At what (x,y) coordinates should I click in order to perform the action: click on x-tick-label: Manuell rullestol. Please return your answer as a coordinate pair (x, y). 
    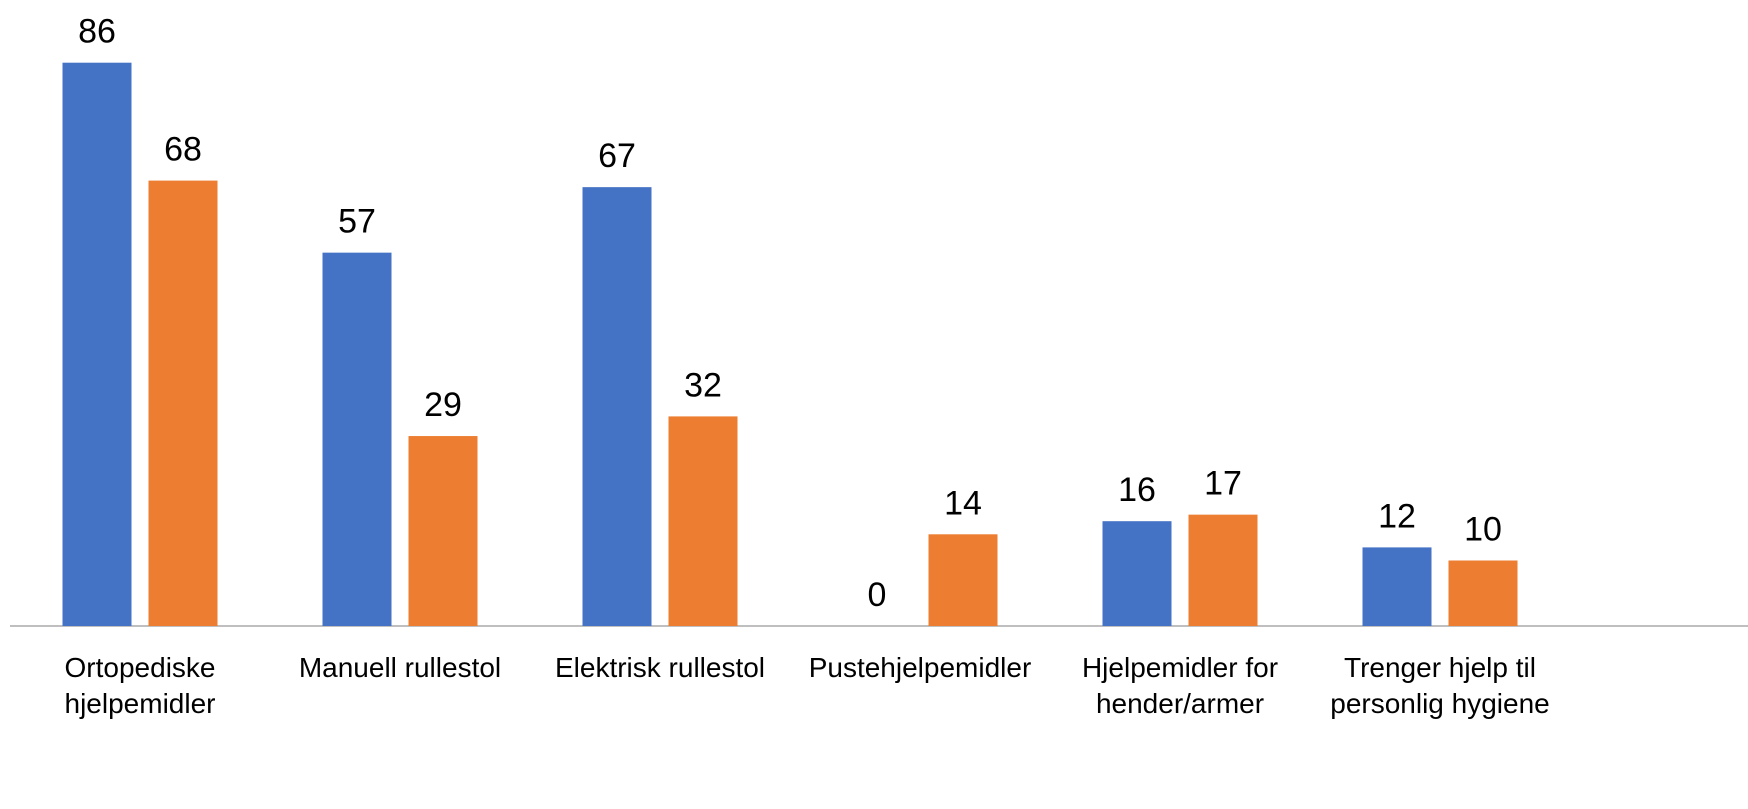
    Looking at the image, I should click on (400, 667).